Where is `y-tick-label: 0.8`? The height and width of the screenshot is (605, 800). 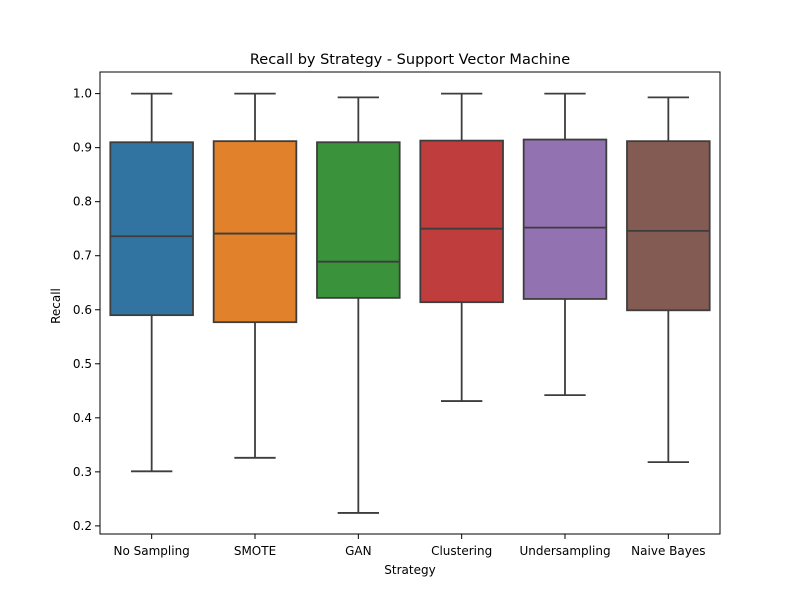
y-tick-label: 0.8 is located at coordinates (82, 202).